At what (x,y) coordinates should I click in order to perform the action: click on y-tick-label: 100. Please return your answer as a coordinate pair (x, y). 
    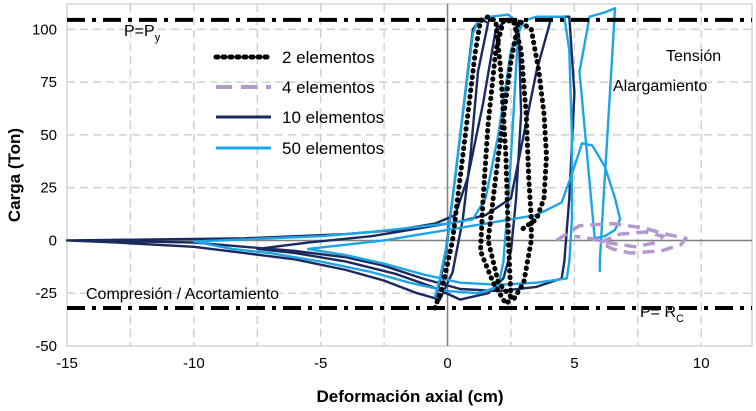
    Looking at the image, I should click on (44, 29).